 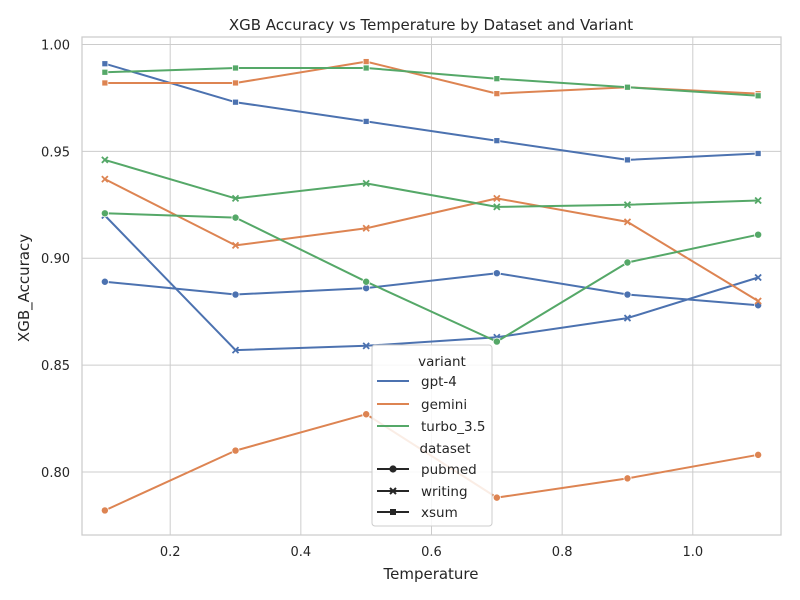 I want to click on legend-title-dataset: dataset, so click(x=444, y=449).